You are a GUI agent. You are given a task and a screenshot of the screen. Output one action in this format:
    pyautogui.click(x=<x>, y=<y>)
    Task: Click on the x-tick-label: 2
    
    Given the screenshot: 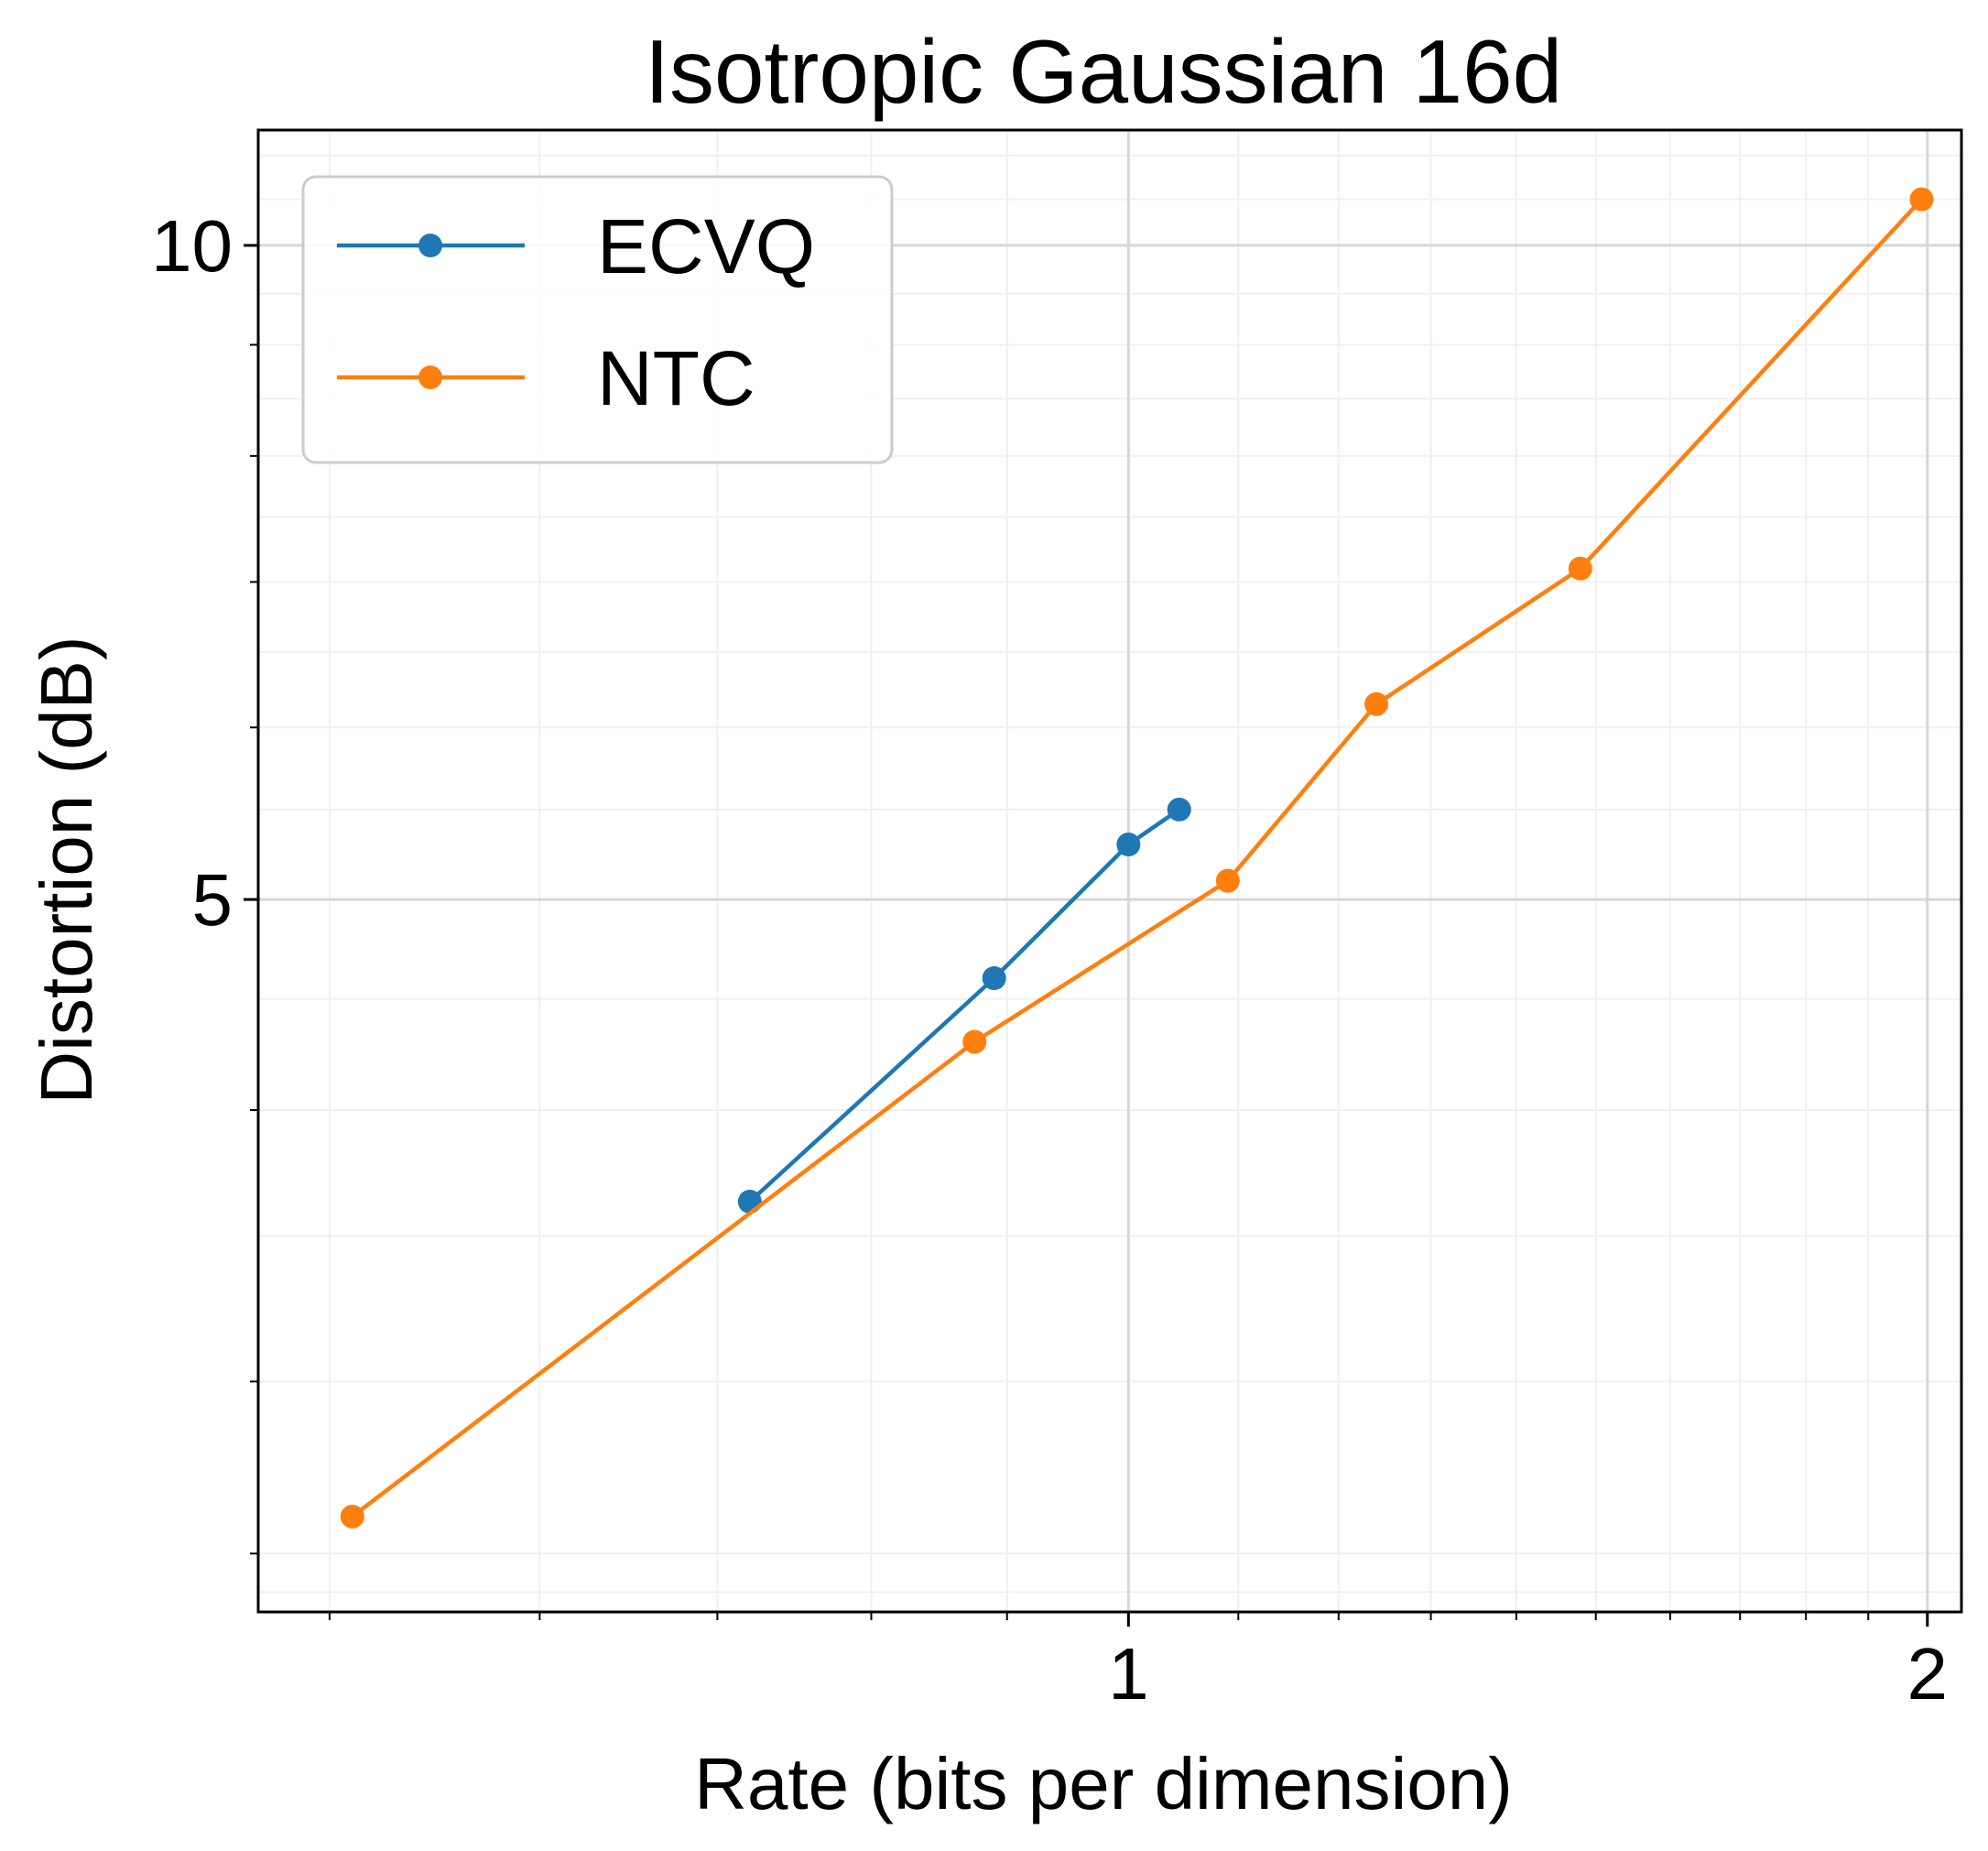 What is the action you would take?
    pyautogui.click(x=1928, y=1674)
    